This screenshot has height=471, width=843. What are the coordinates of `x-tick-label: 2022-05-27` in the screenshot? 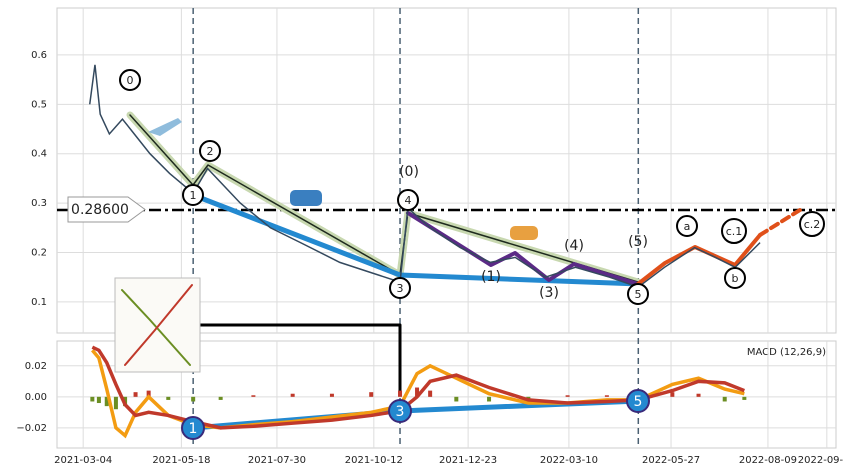 It's located at (671, 460).